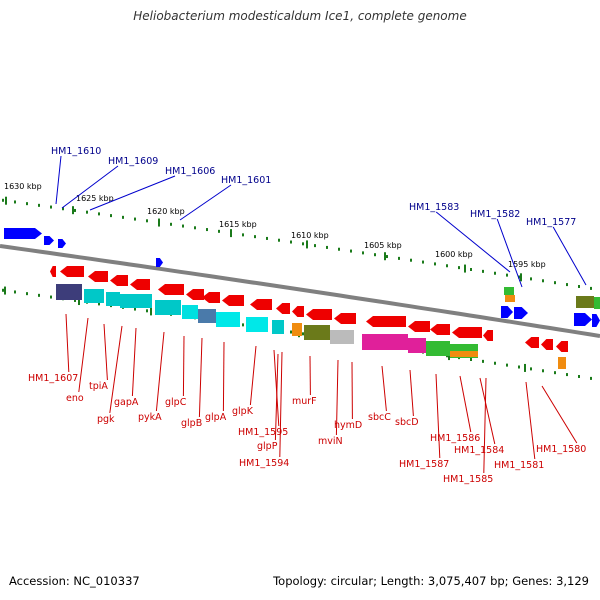  I want to click on gene-label-bottom: glpP, so click(267, 446).